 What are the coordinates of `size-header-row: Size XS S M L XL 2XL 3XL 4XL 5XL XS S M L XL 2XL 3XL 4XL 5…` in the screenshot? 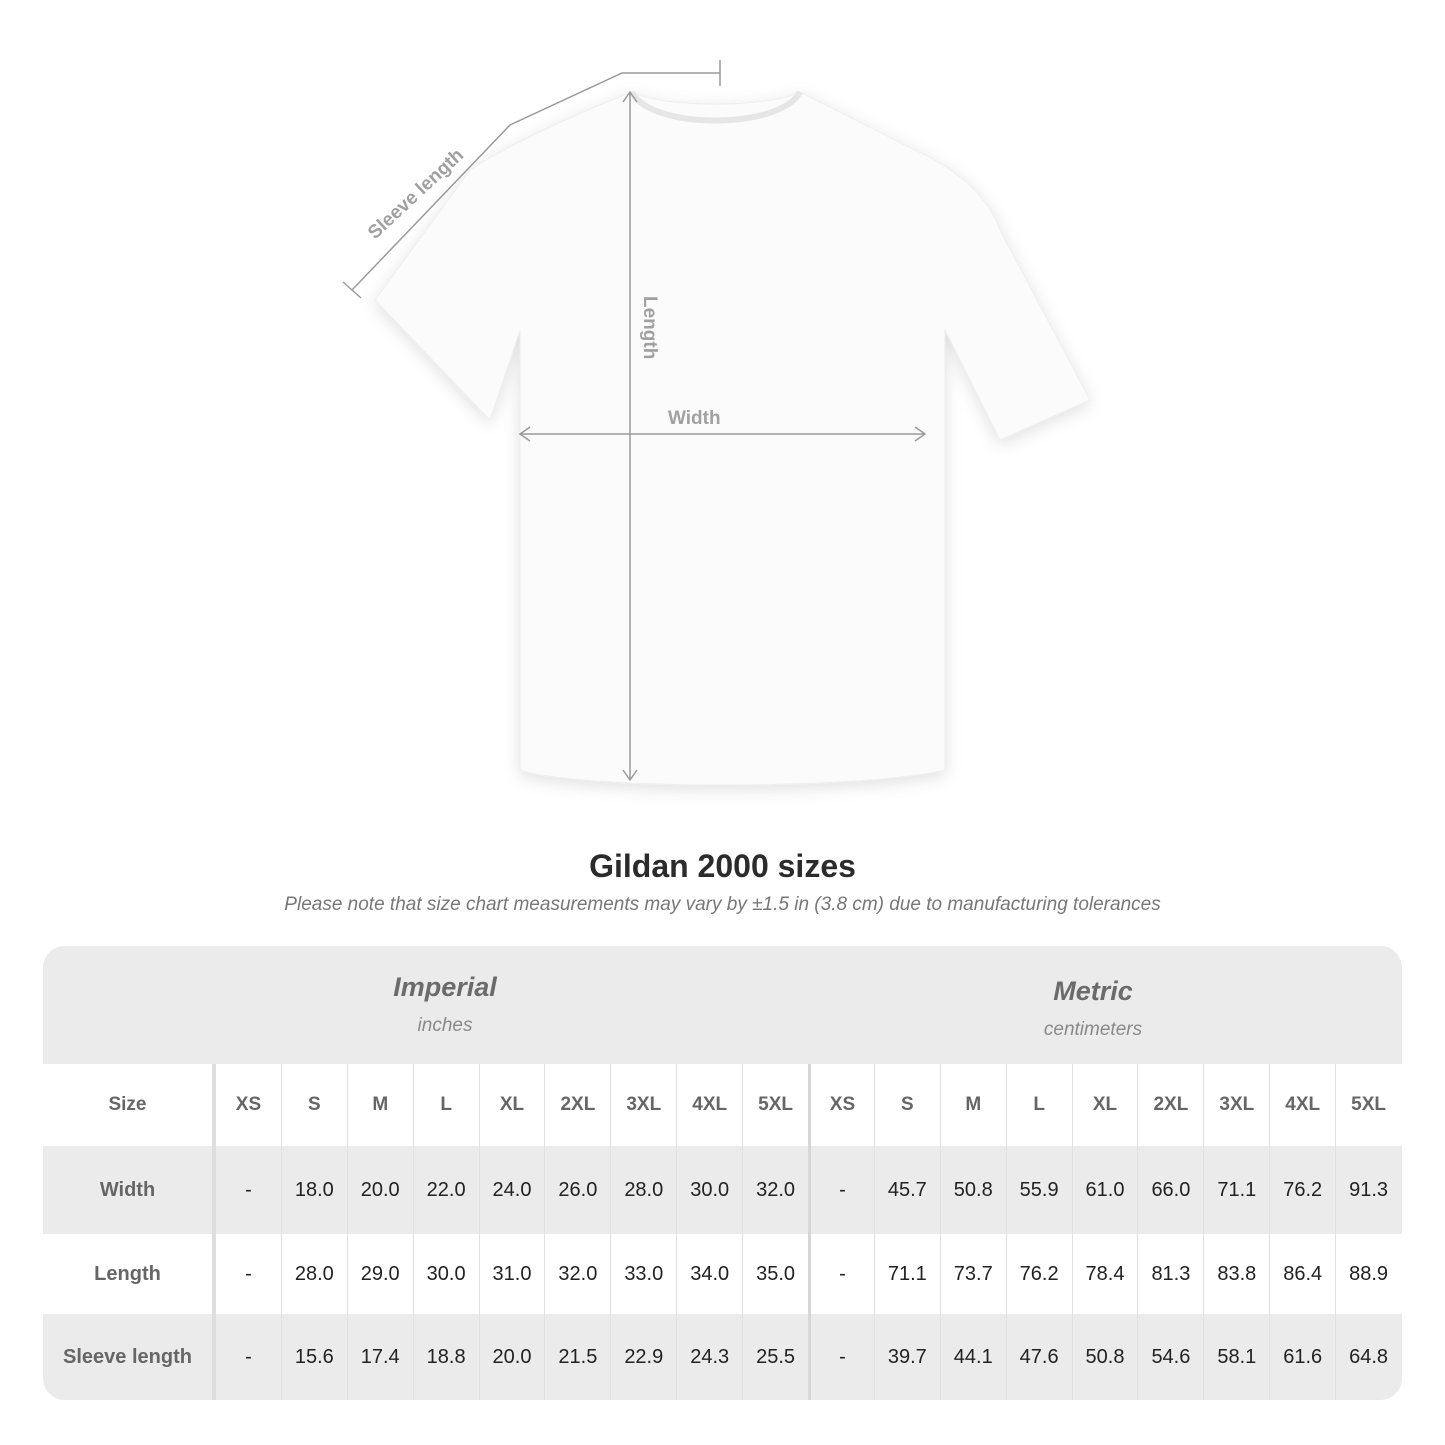 It's located at (722, 1105).